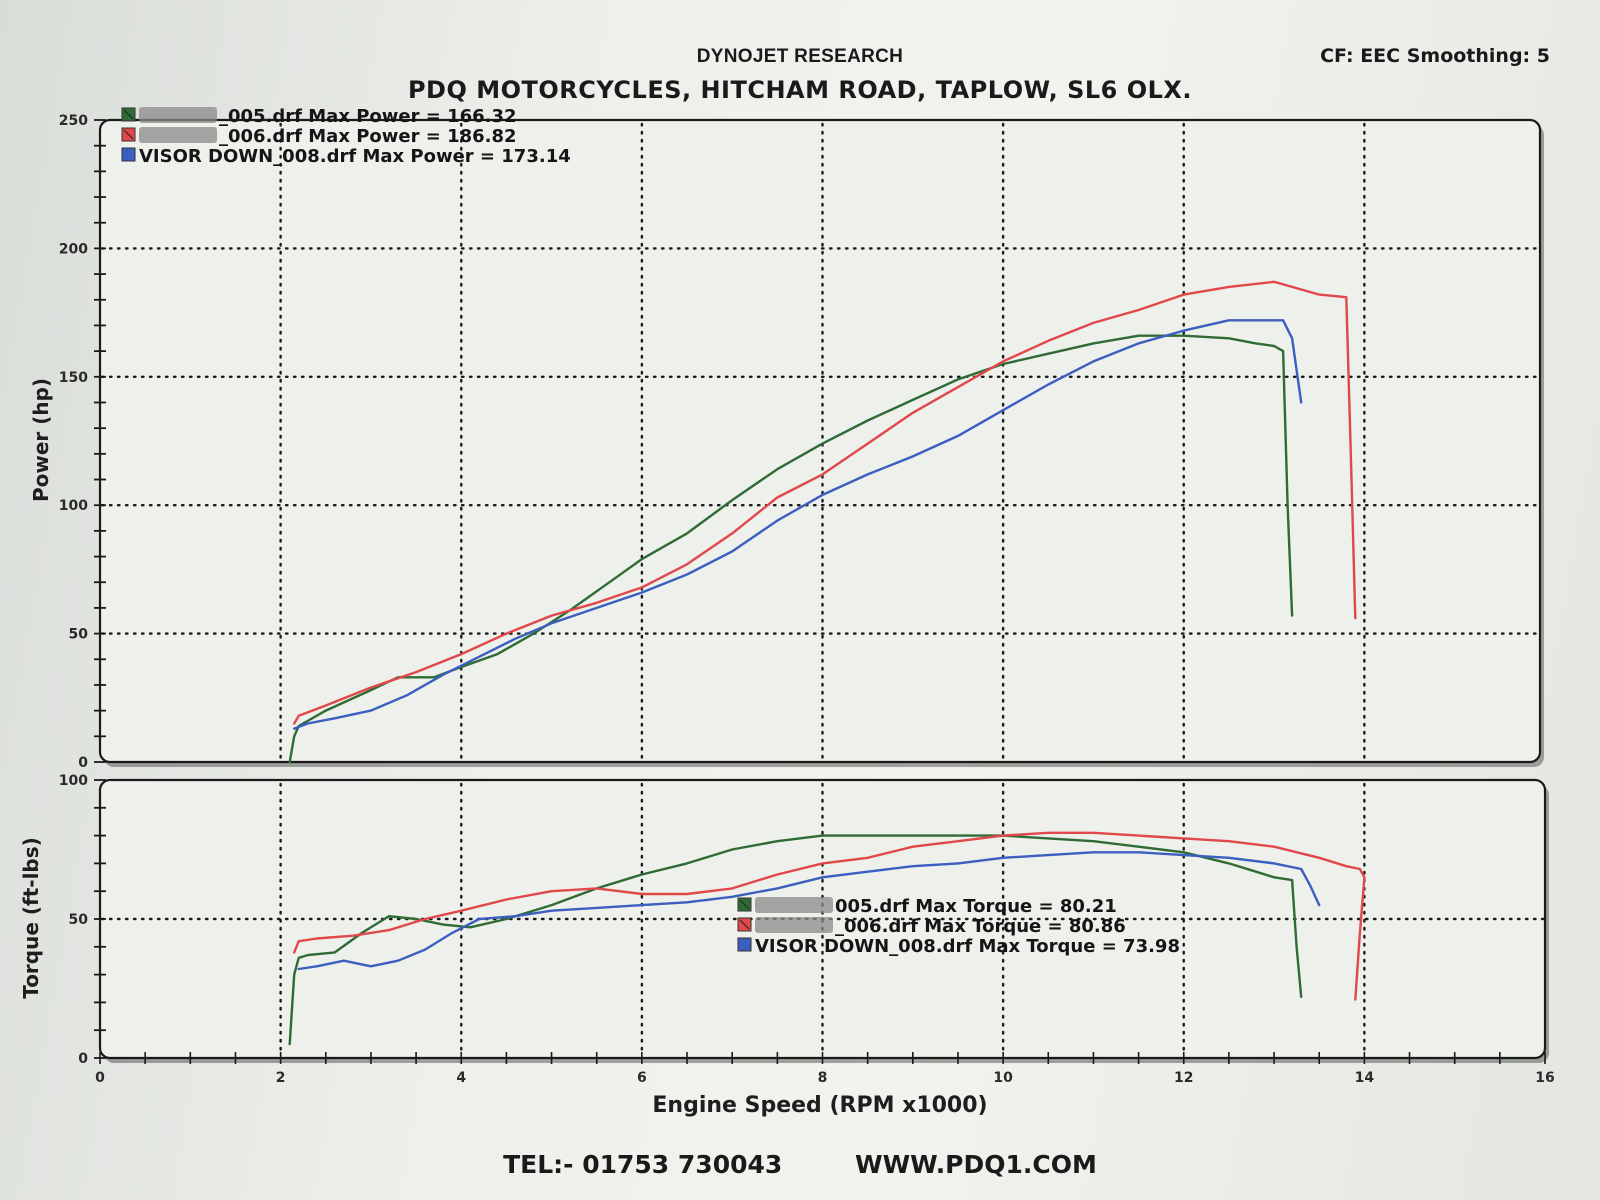  What do you see at coordinates (281, 1078) in the screenshot?
I see `x-tick-label: 2` at bounding box center [281, 1078].